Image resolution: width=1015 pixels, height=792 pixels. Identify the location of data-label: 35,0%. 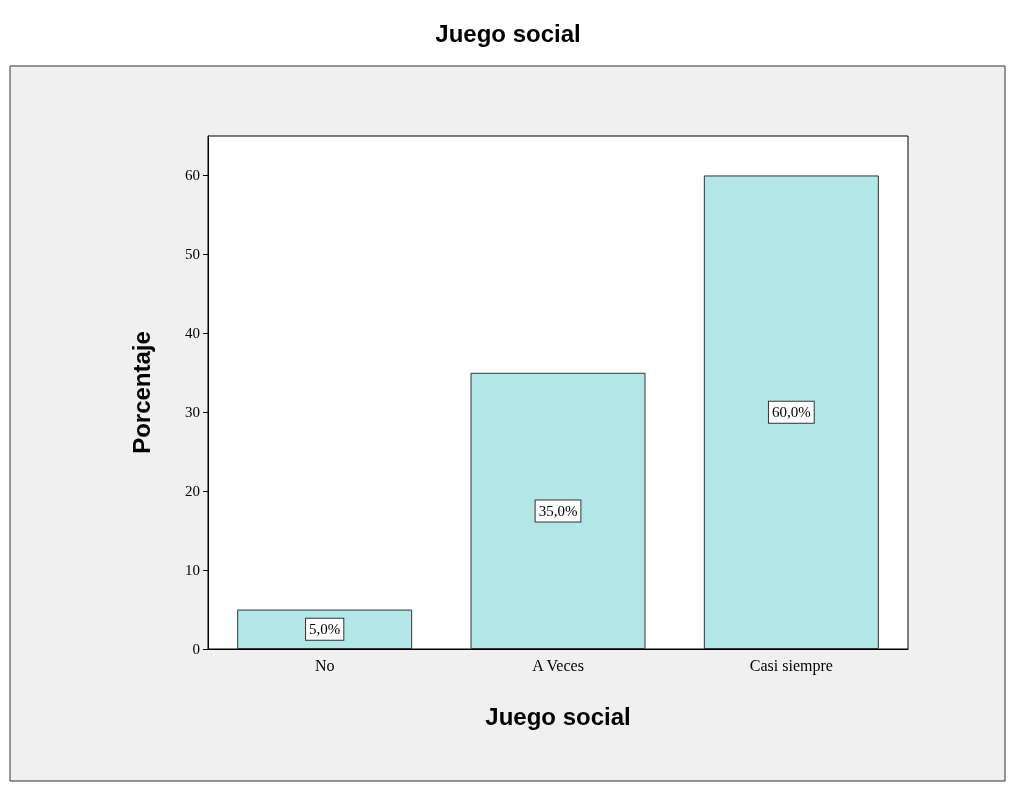
(558, 510).